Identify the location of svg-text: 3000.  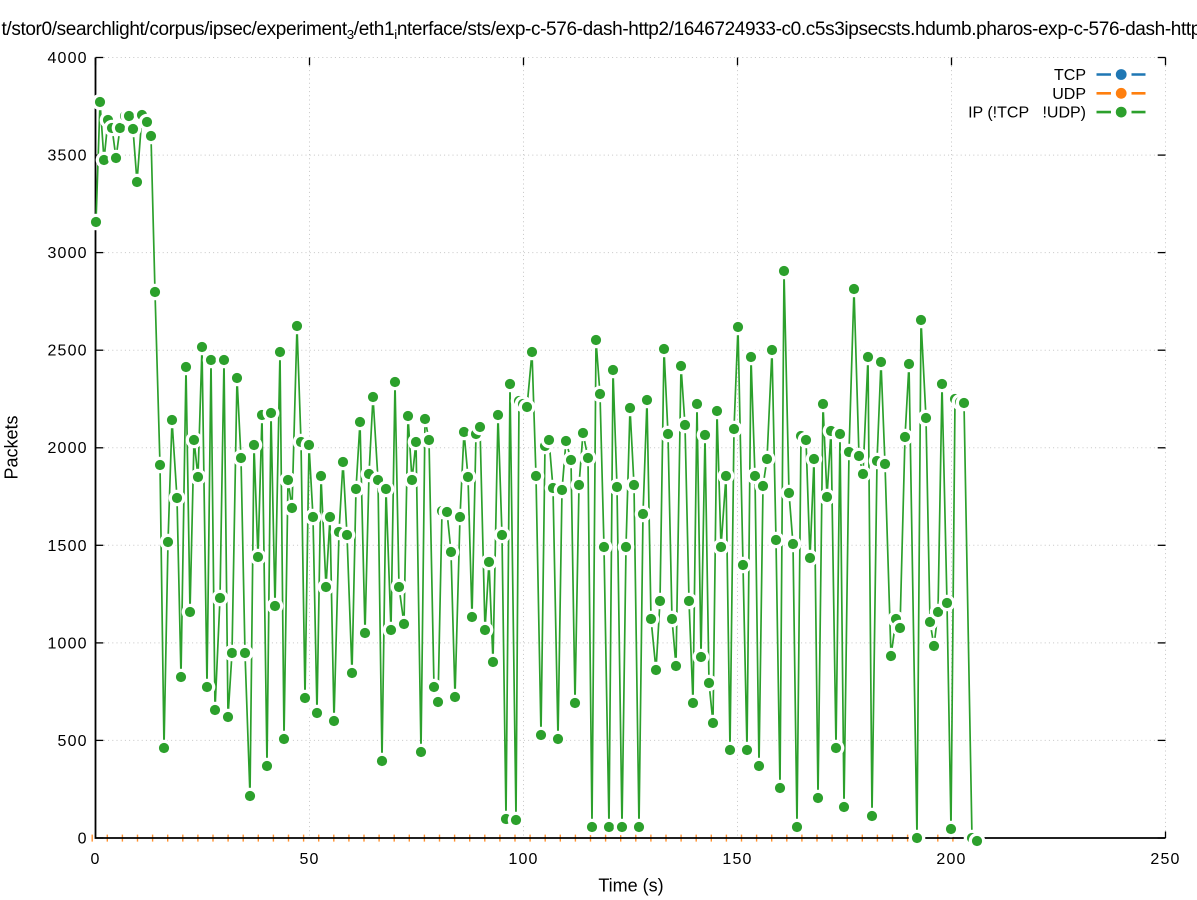
(67, 253).